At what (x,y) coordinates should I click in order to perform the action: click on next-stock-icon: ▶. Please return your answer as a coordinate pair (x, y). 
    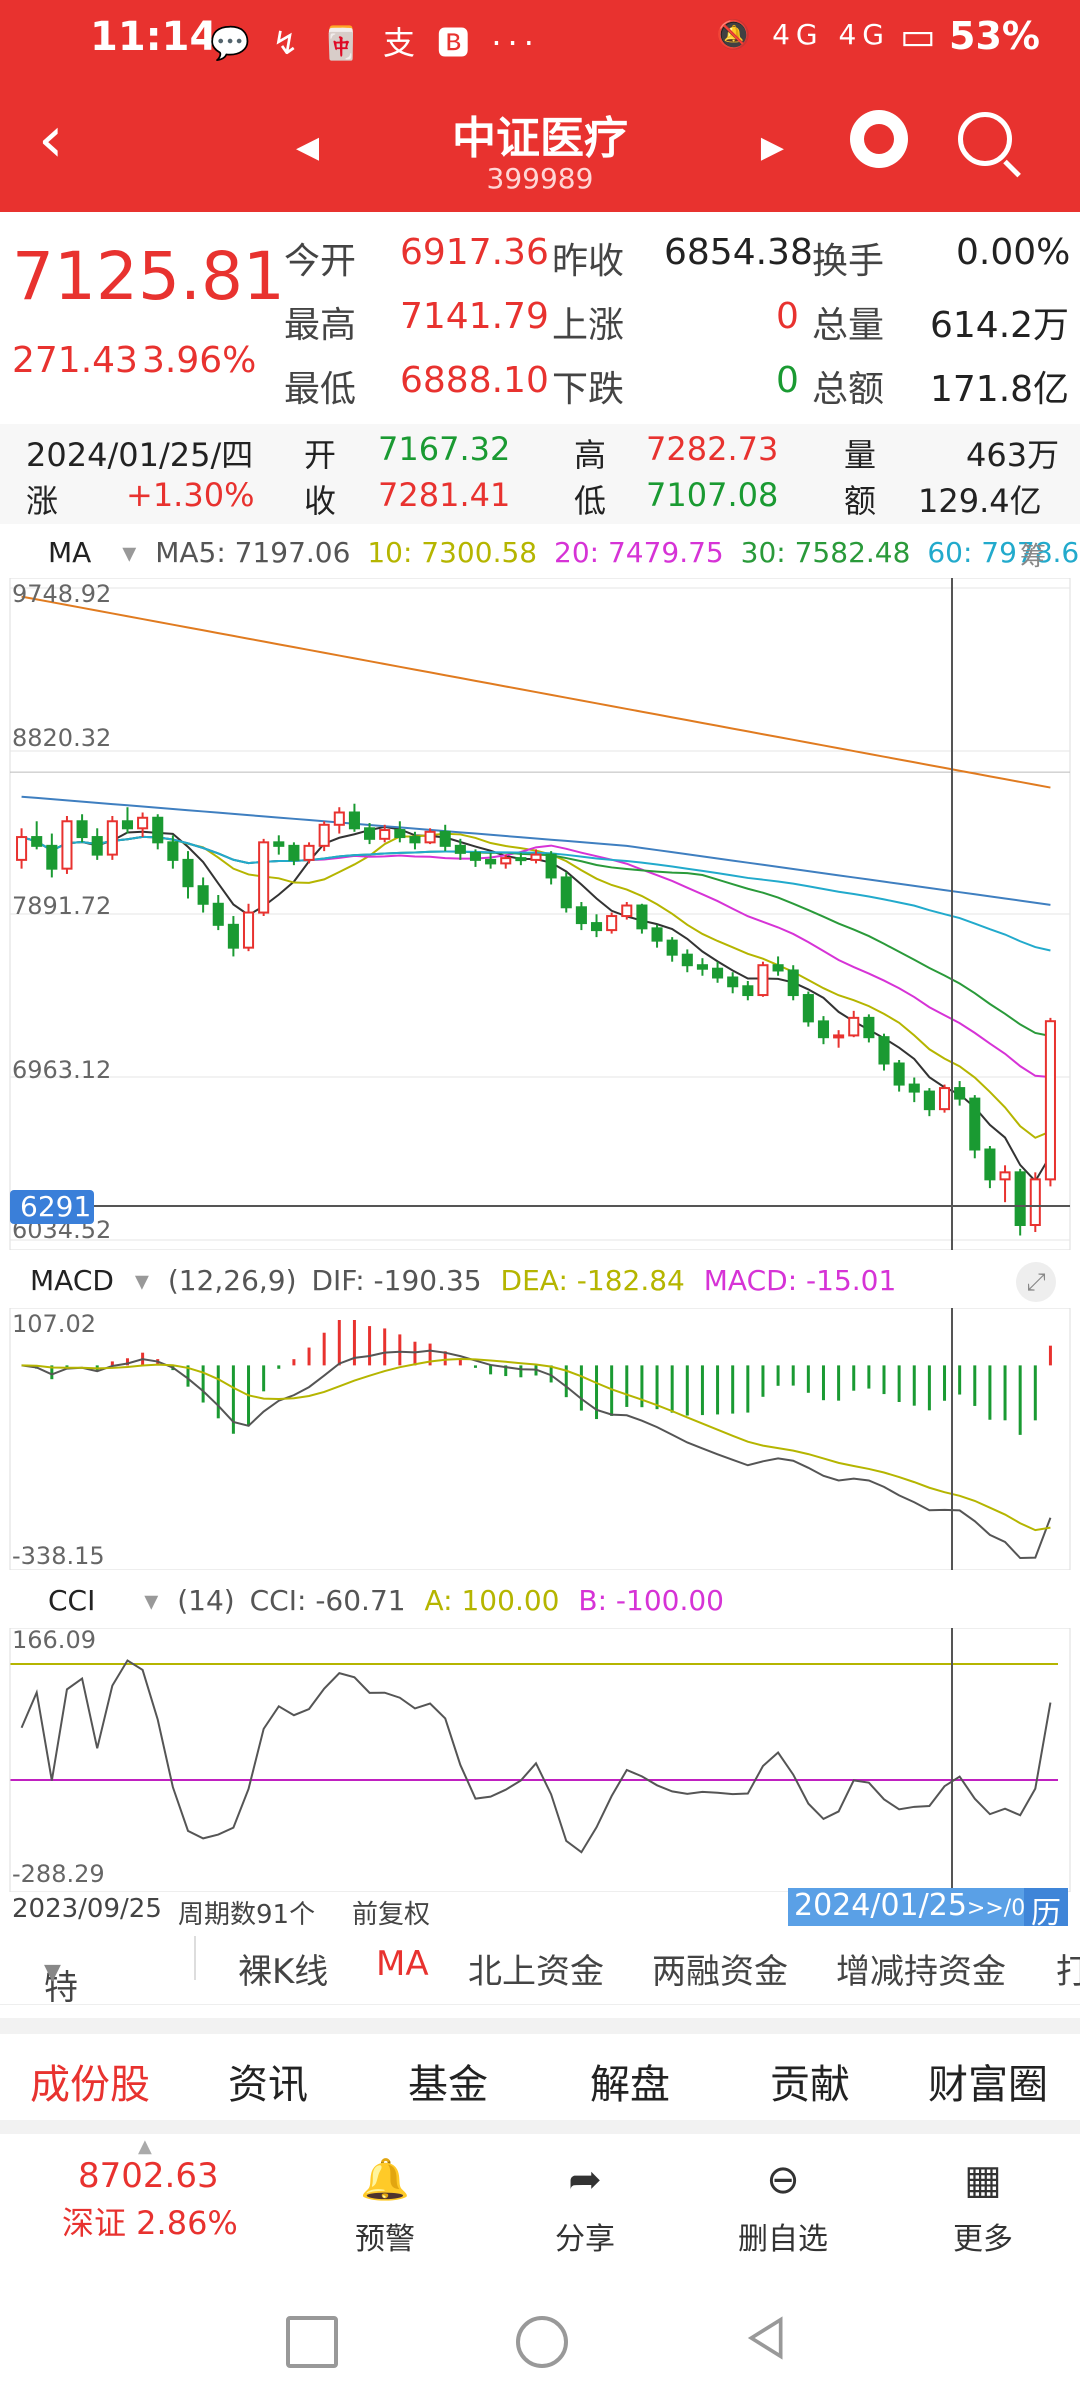
    Looking at the image, I should click on (772, 147).